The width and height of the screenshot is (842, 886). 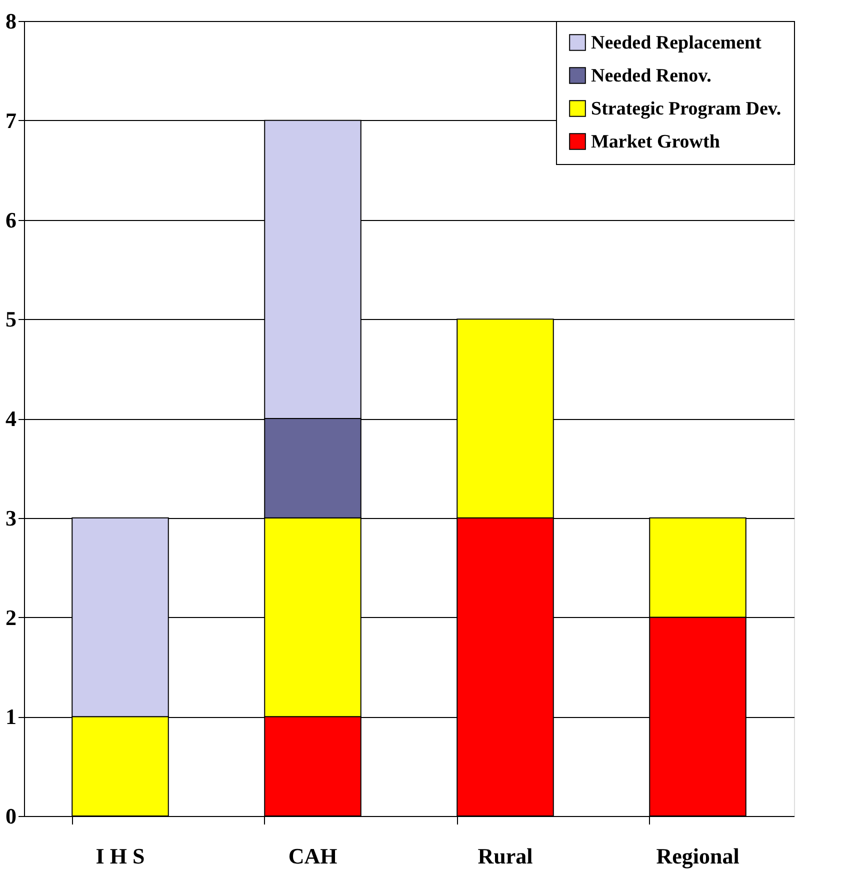 I want to click on y-tick-label: 5, so click(x=11, y=319).